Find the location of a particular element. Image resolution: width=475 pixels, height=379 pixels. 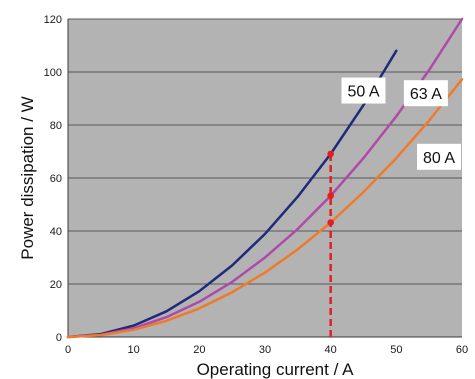

y-tick-label: 40 is located at coordinates (56, 232).